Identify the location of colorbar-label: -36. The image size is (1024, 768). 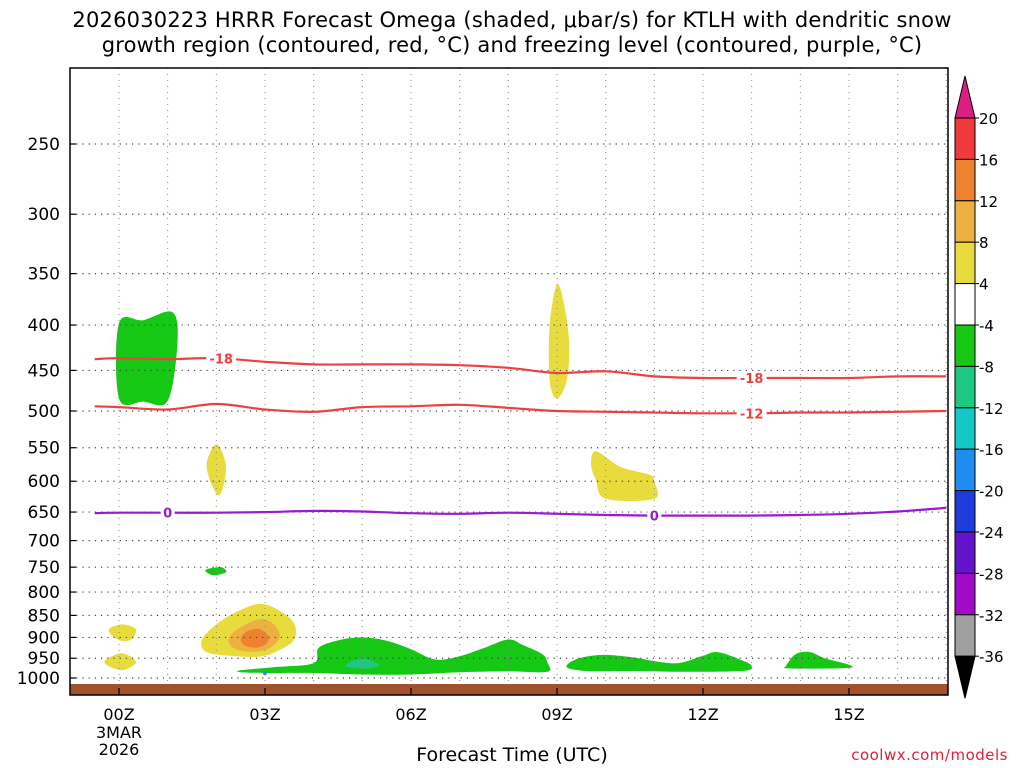
(991, 657).